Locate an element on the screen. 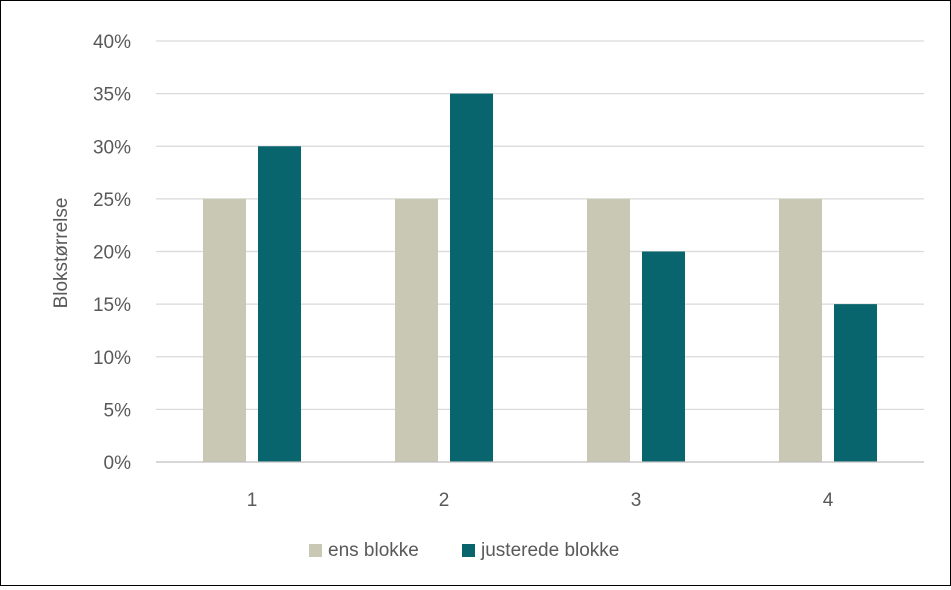 The height and width of the screenshot is (590, 951). x-tick-label: 3 is located at coordinates (636, 500).